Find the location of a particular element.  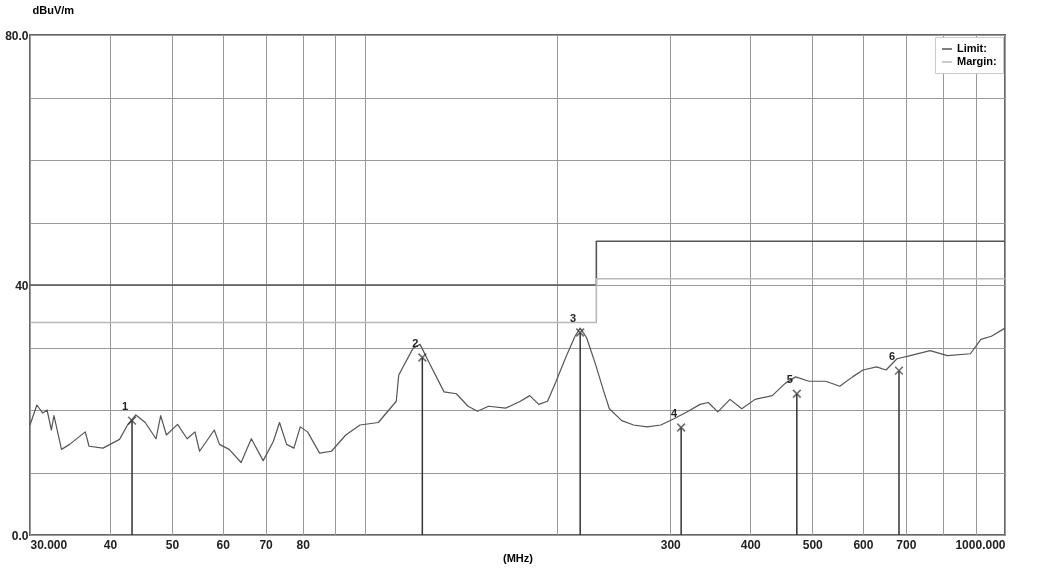

x-tick-label: 40 is located at coordinates (110, 544).